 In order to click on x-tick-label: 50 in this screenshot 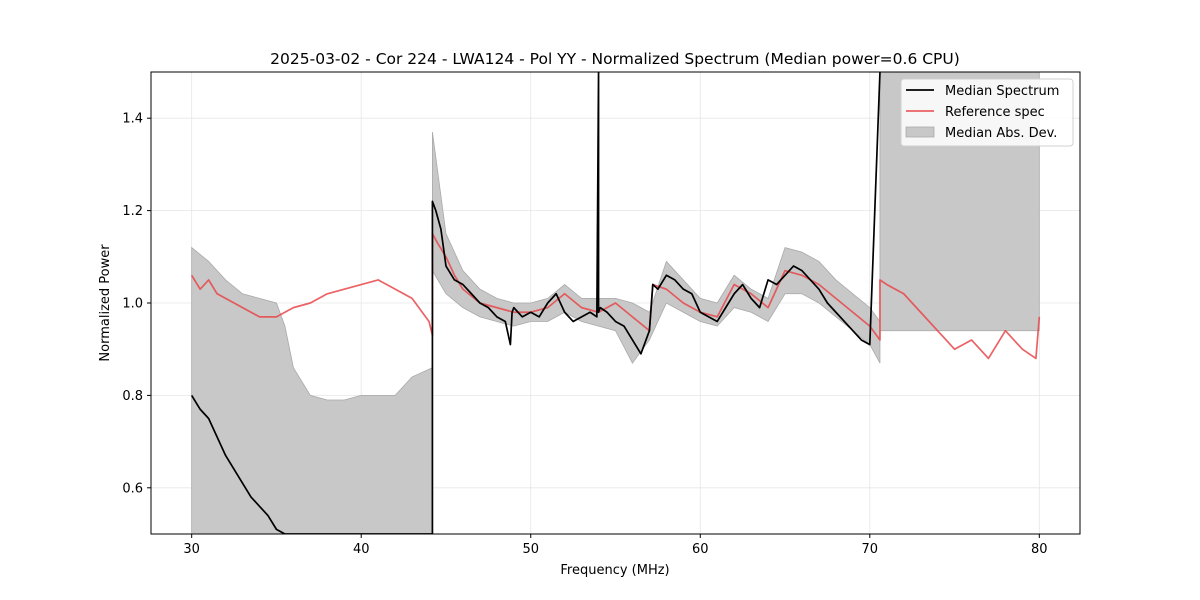, I will do `click(530, 549)`.